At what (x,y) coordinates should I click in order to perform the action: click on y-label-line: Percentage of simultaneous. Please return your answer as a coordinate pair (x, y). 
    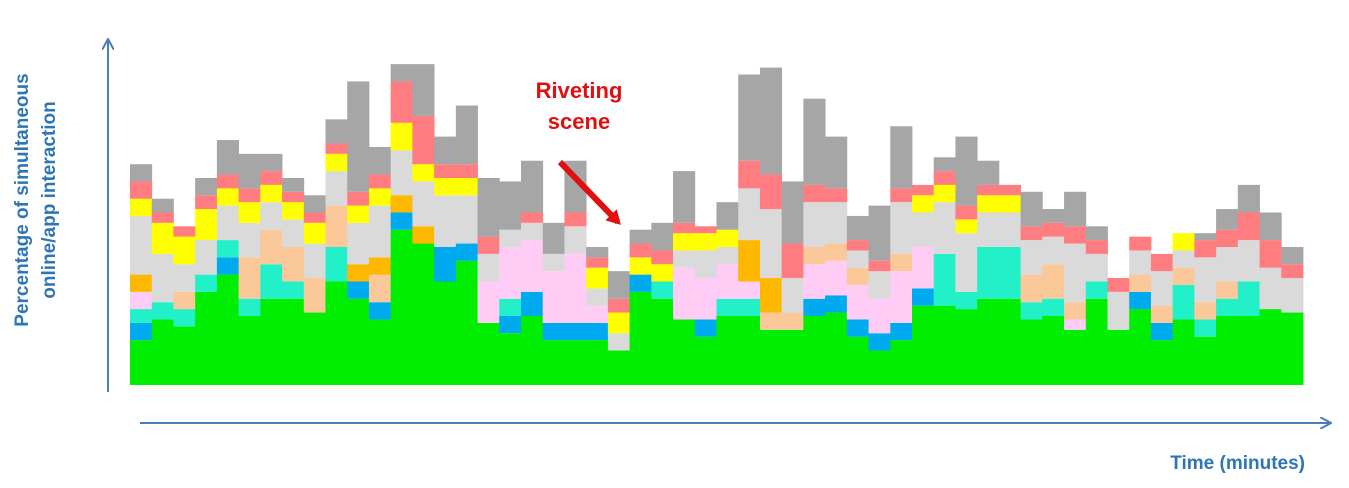
    Looking at the image, I should click on (22, 199).